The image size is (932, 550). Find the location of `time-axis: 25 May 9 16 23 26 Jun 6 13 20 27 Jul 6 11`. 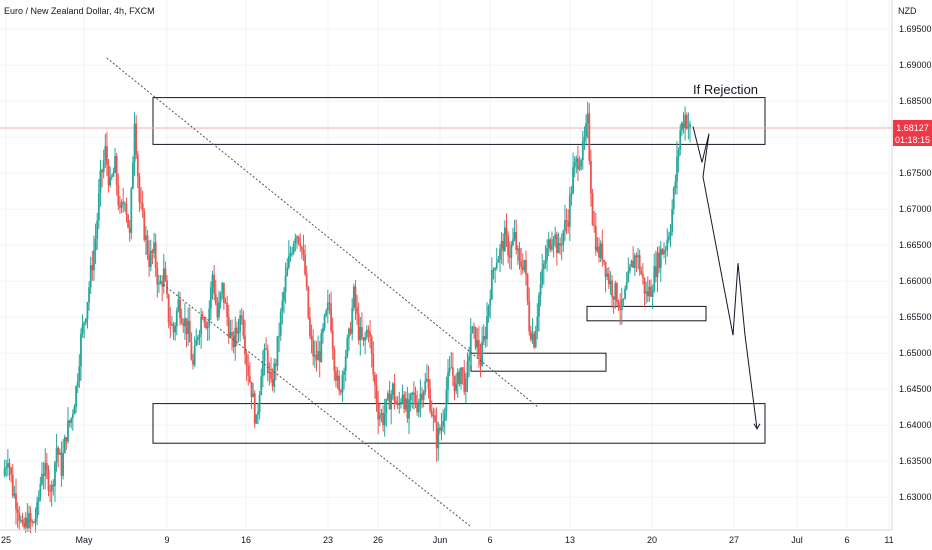

time-axis: 25 May 9 16 23 26 Jun 6 13 20 27 Jul 6 11 is located at coordinates (447, 540).